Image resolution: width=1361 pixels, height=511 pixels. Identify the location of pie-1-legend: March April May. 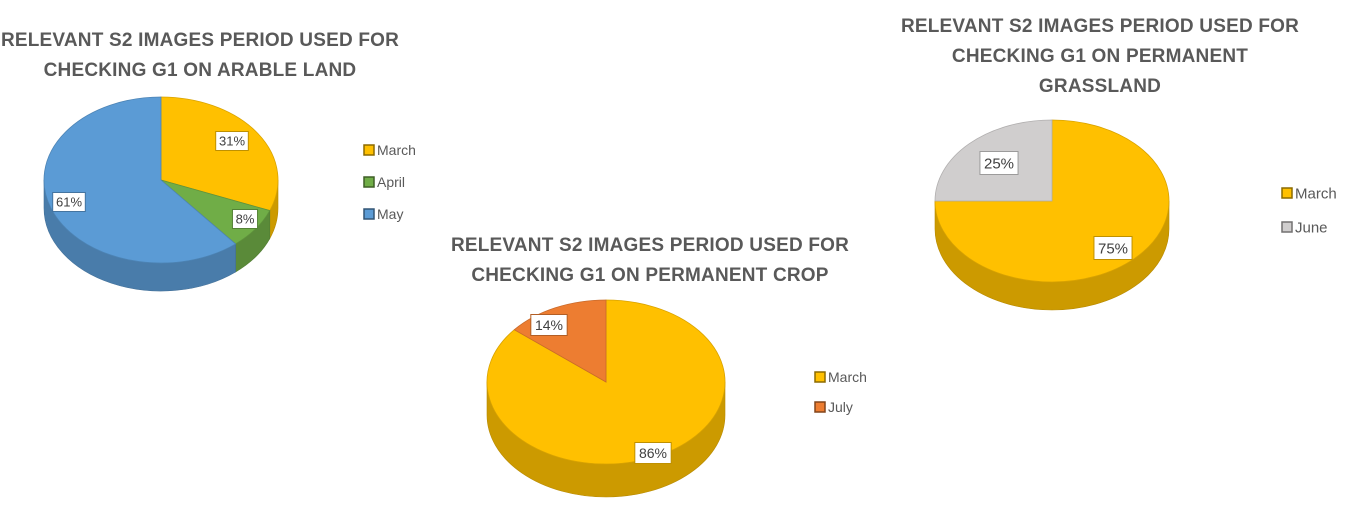
(389, 182).